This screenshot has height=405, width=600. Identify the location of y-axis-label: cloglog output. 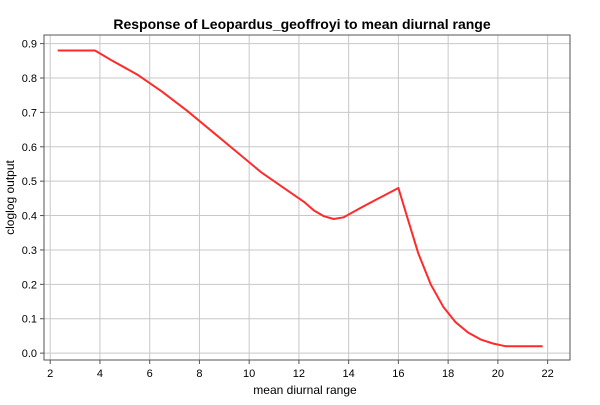
(10, 196).